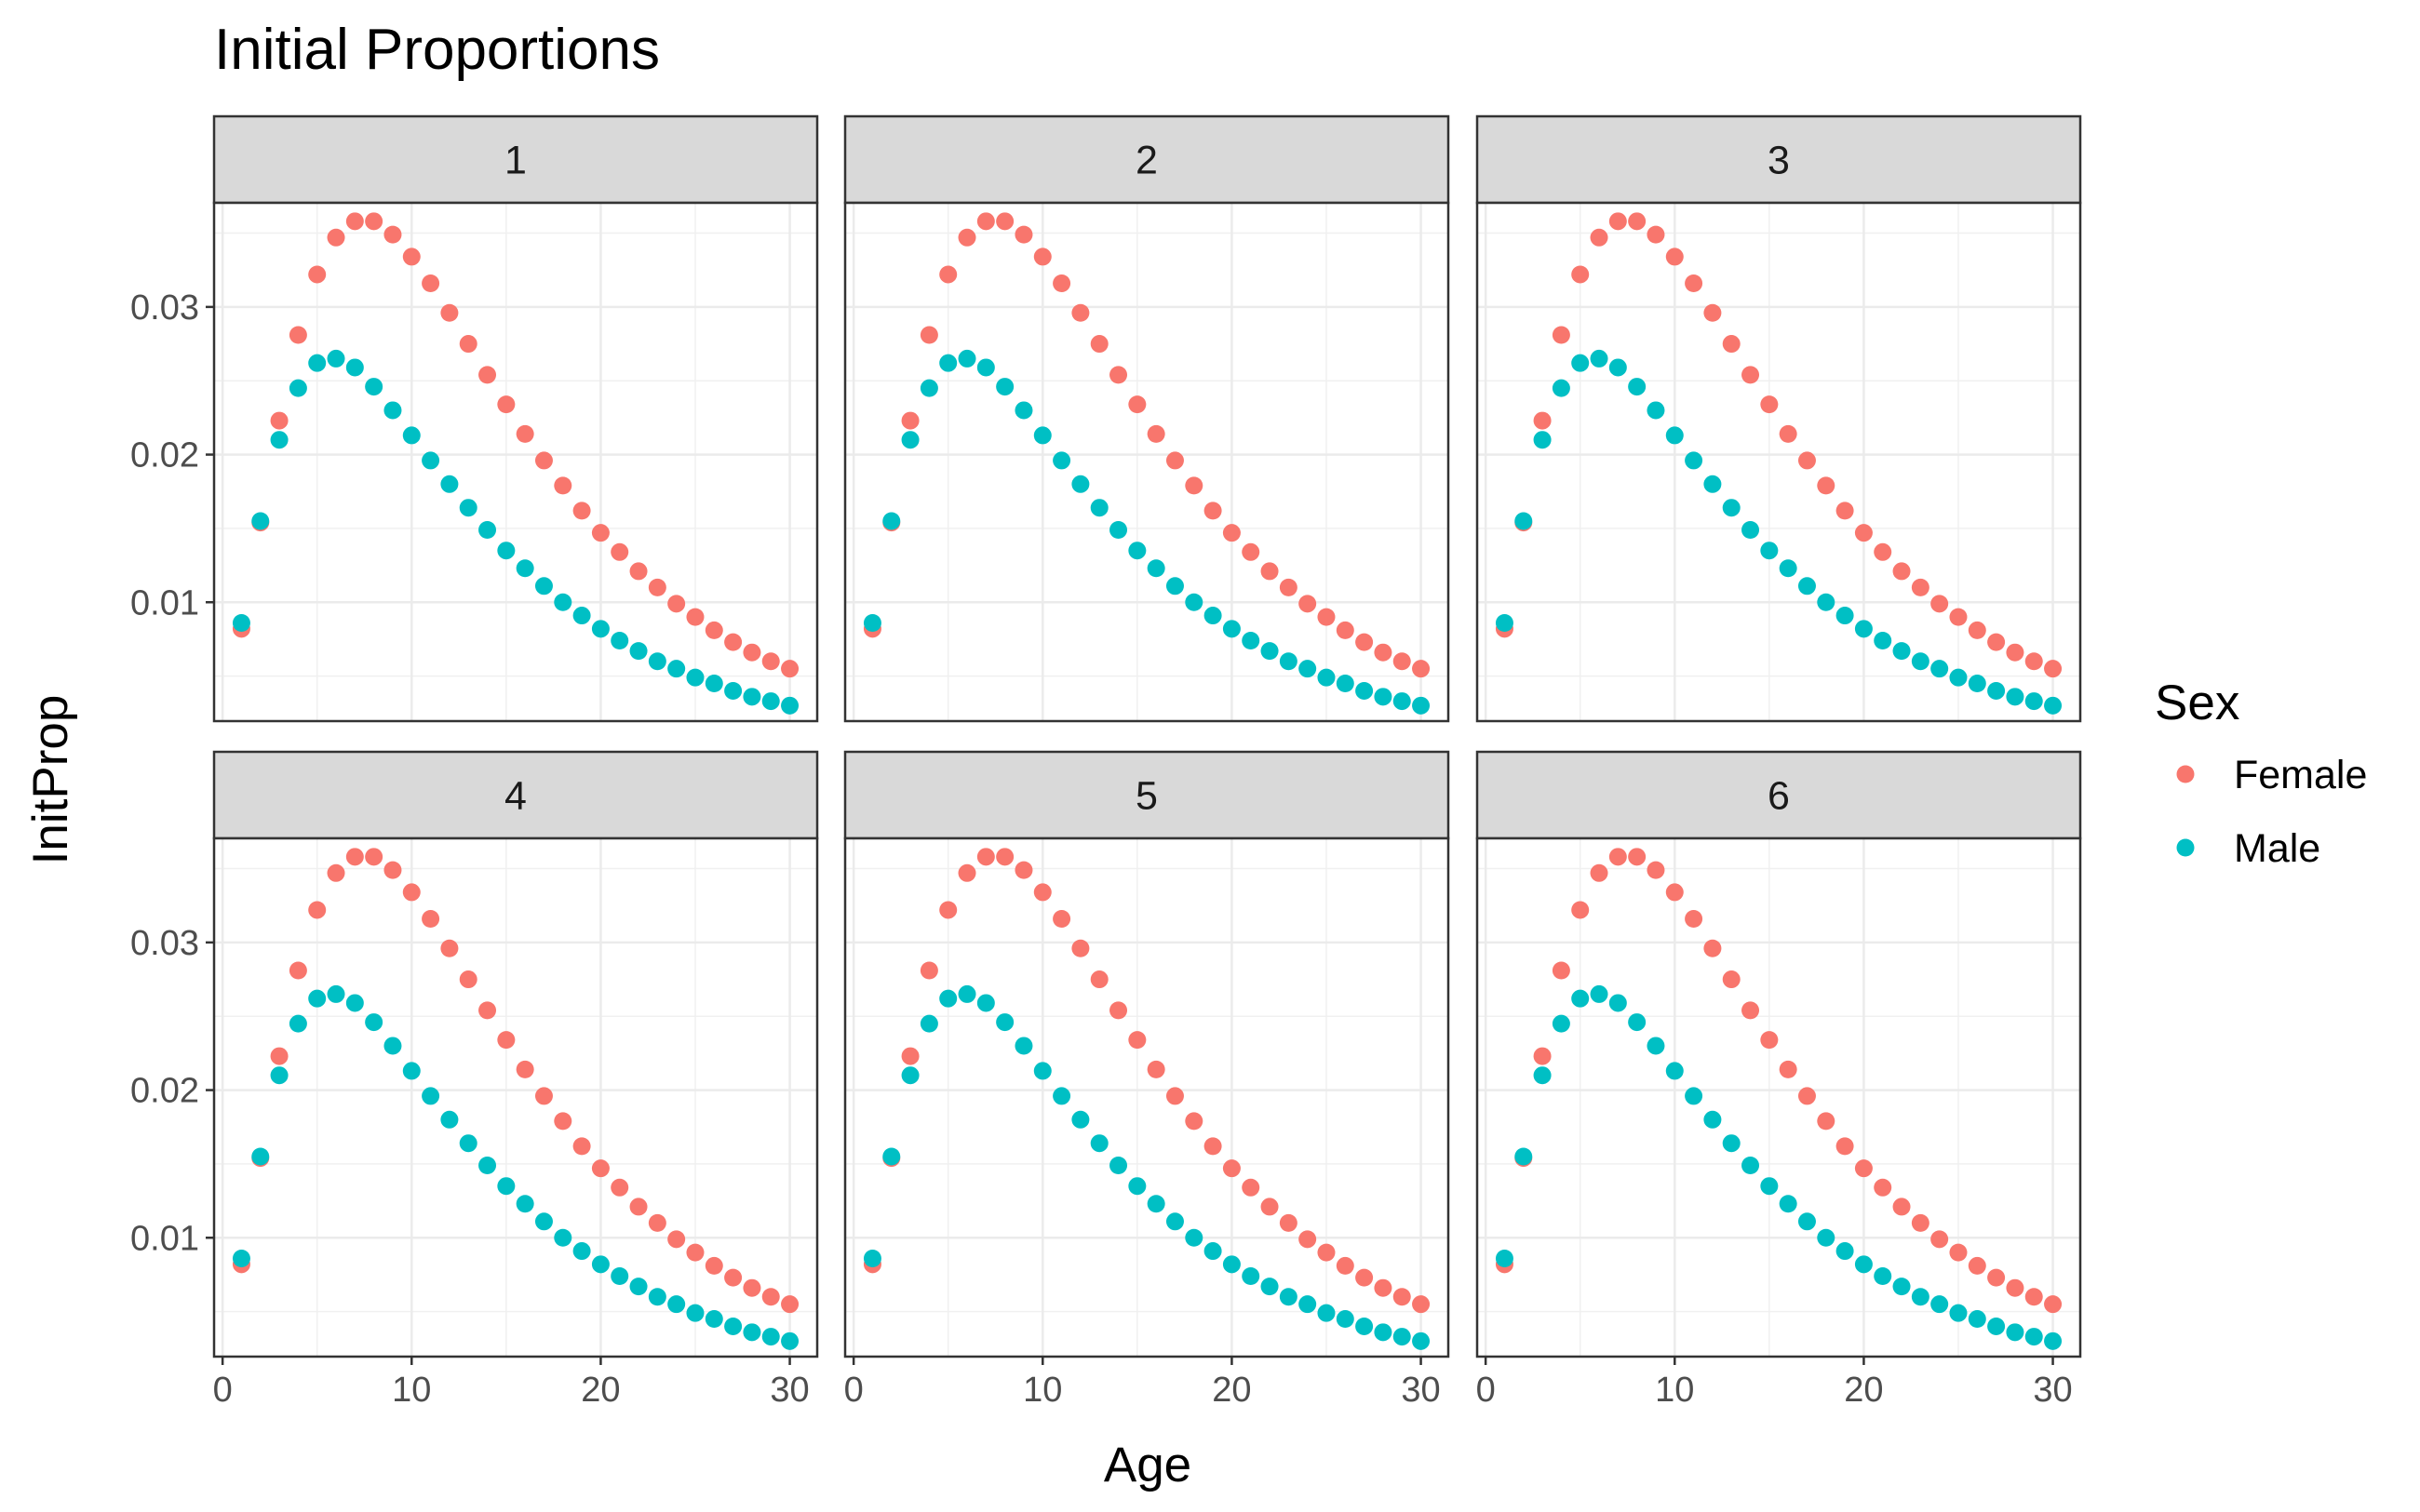  I want to click on y-tick-label: 0.03, so click(164, 308).